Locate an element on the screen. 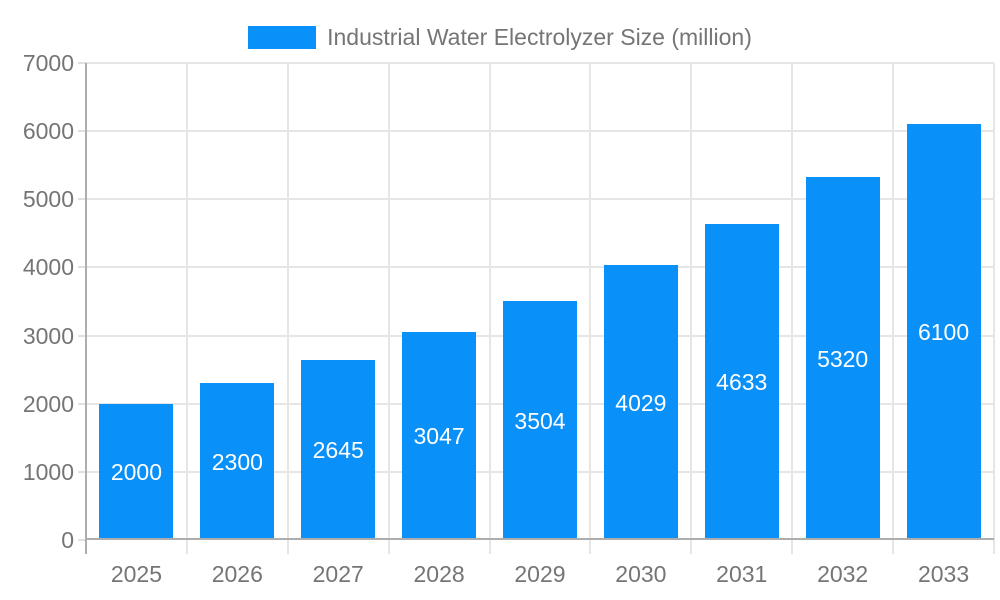  bar-value-label: 5320 is located at coordinates (843, 358).